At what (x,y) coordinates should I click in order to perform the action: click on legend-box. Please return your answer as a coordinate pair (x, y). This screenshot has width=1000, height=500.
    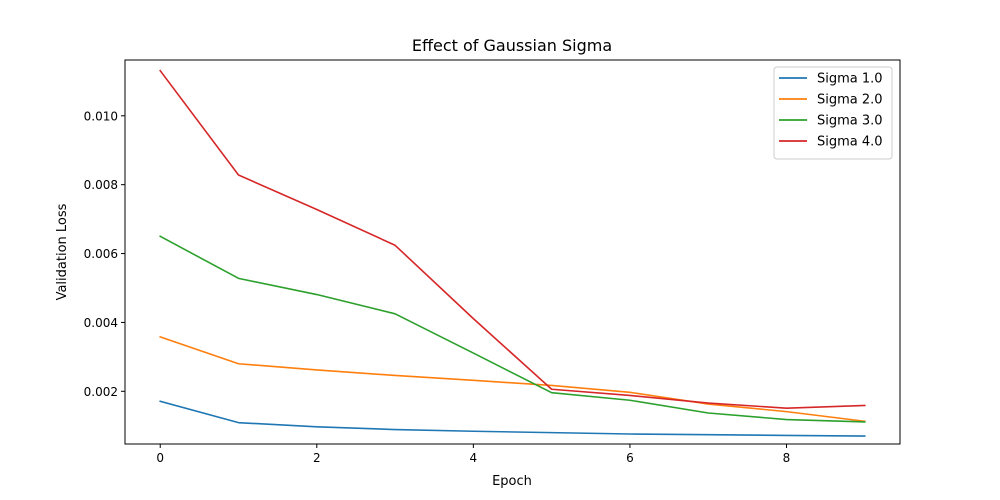
    Looking at the image, I should click on (833, 113).